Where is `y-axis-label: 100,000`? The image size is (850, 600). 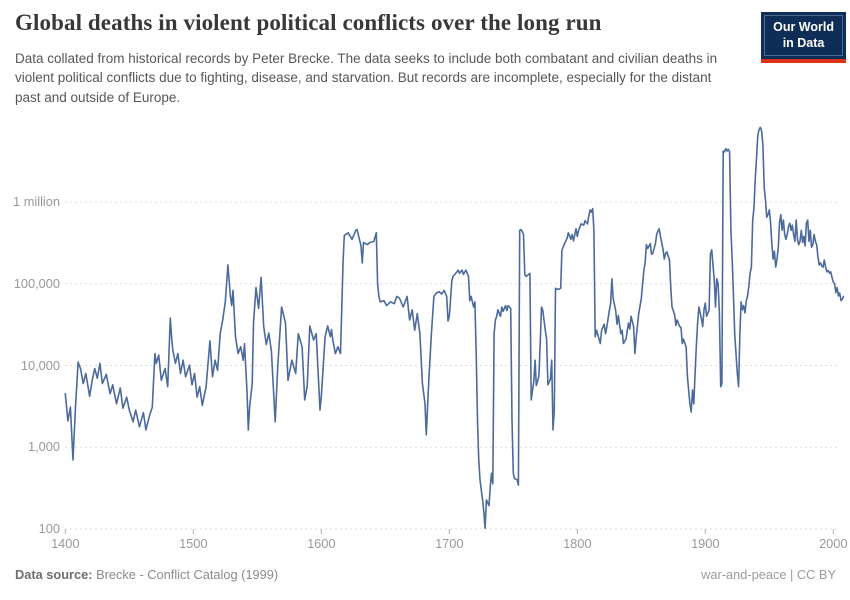
y-axis-label: 100,000 is located at coordinates (36, 283).